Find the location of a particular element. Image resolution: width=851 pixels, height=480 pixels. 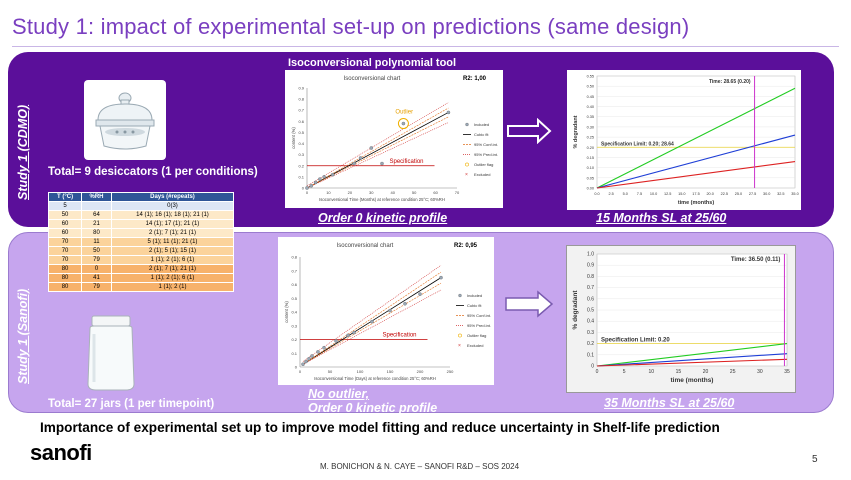

table-row: 60 21 14 (1); 17 (1); 21 (1) is located at coordinates (141, 224).